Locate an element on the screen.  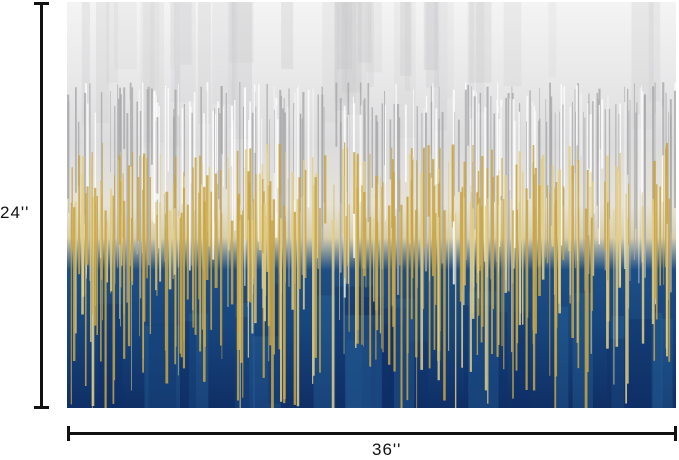
height-label: 24'' is located at coordinates (15, 212).